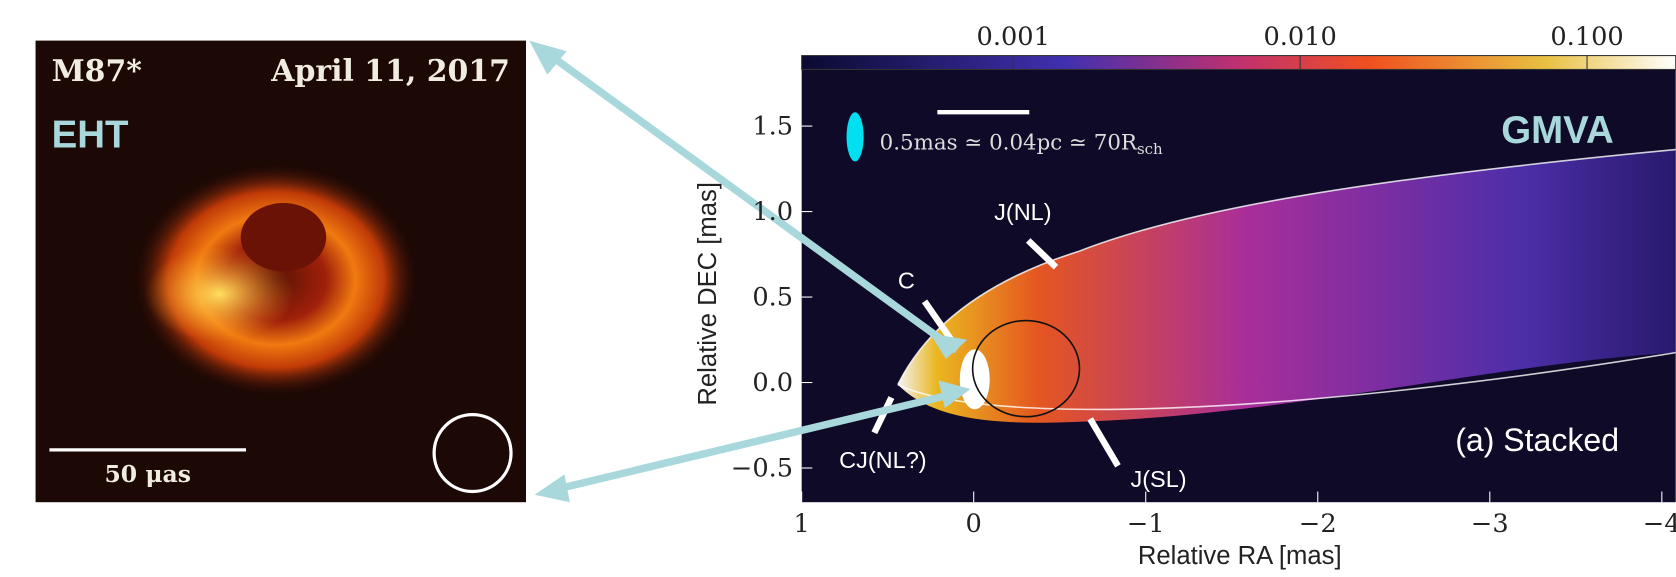 Image resolution: width=1676 pixels, height=577 pixels. What do you see at coordinates (772, 127) in the screenshot?
I see `y-tick-label: 1.5` at bounding box center [772, 127].